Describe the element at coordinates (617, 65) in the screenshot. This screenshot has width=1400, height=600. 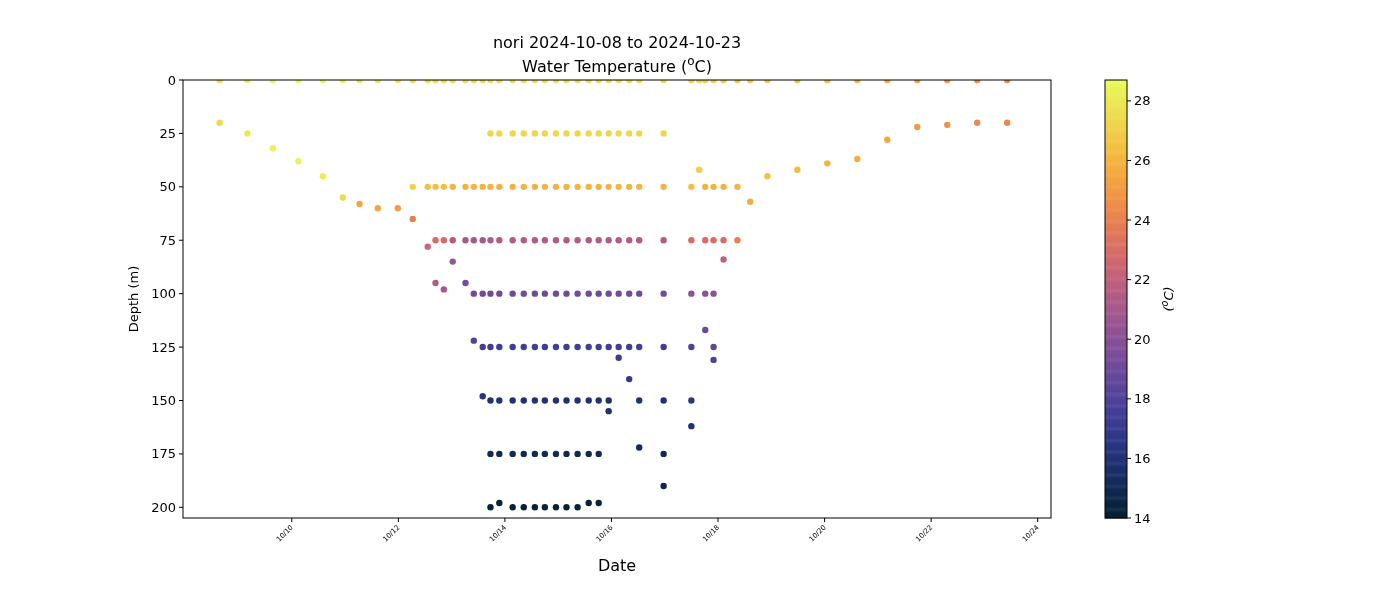
I see `chart-subtitle: Water Temperature ($^{o}$C)` at that location.